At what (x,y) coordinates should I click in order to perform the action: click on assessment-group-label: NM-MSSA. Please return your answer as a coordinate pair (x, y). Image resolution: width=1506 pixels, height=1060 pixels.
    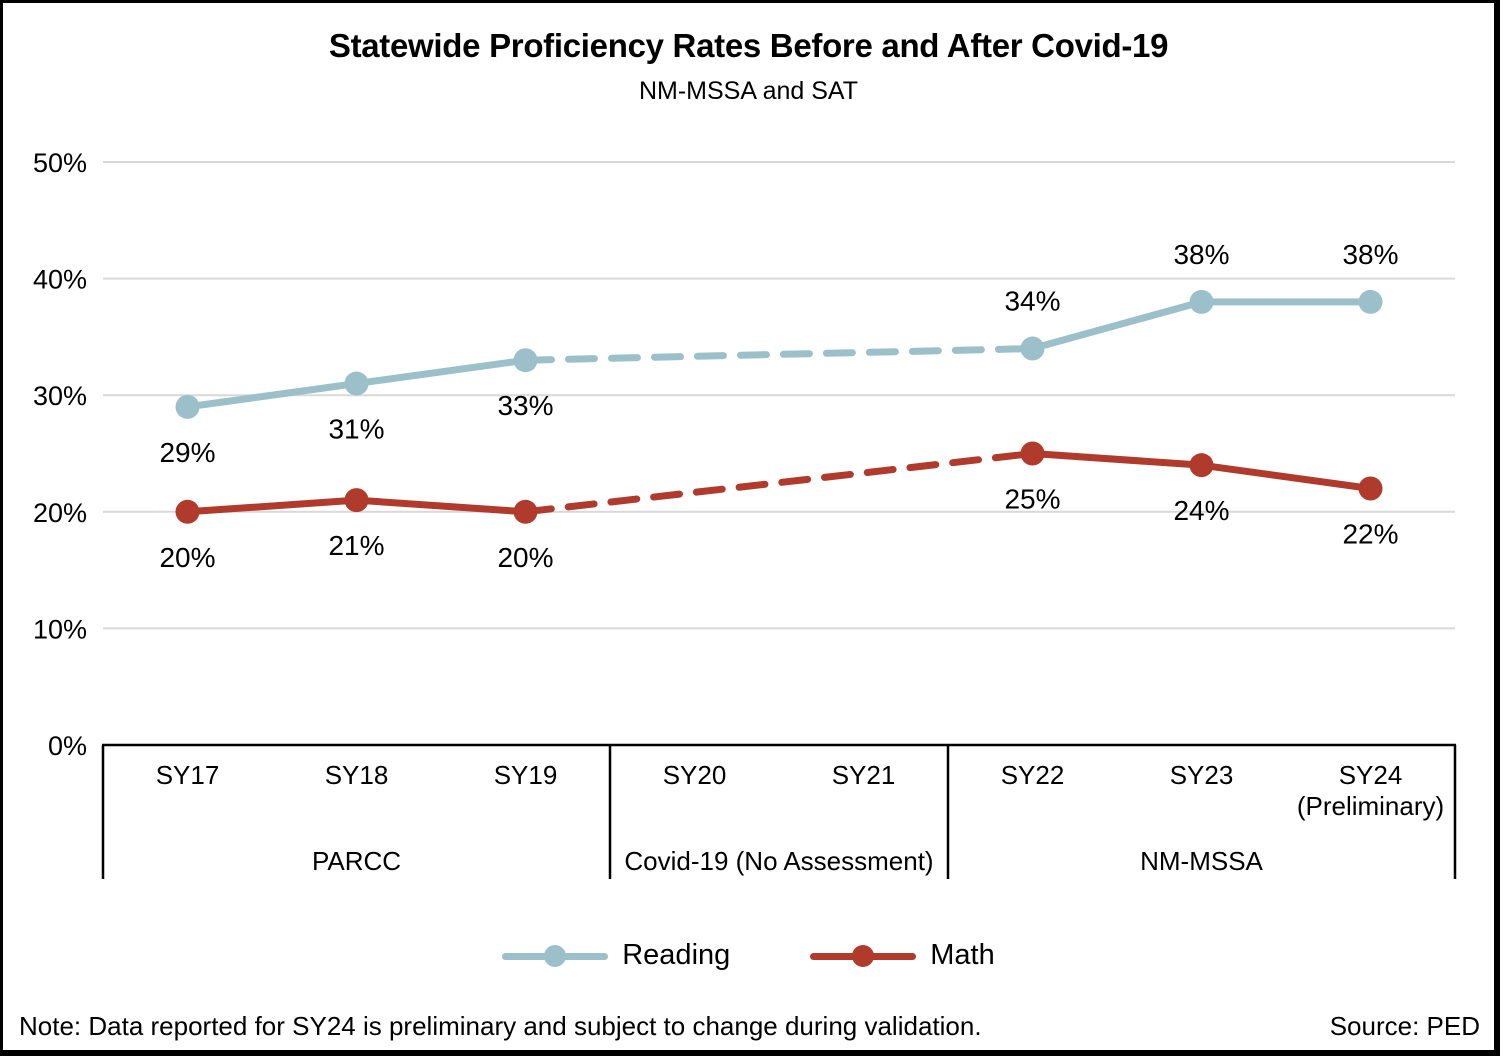
    Looking at the image, I should click on (1201, 861).